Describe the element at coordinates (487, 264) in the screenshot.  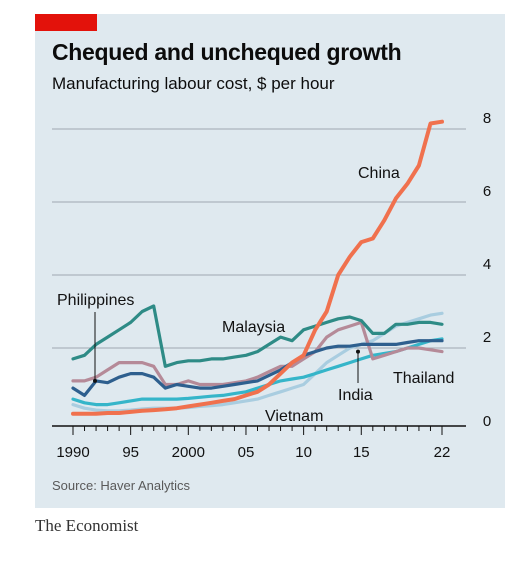
I see `y-tick-label-4: 4` at that location.